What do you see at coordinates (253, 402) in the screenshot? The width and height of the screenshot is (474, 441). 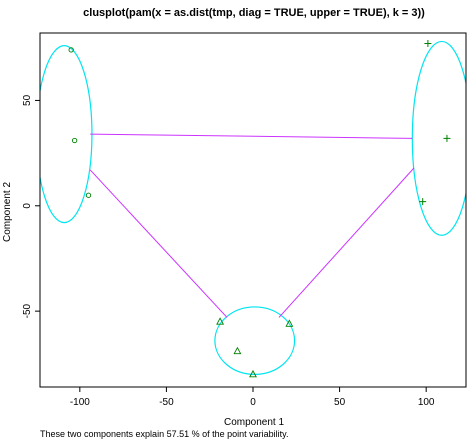 I see `x-tick-label: 0` at bounding box center [253, 402].